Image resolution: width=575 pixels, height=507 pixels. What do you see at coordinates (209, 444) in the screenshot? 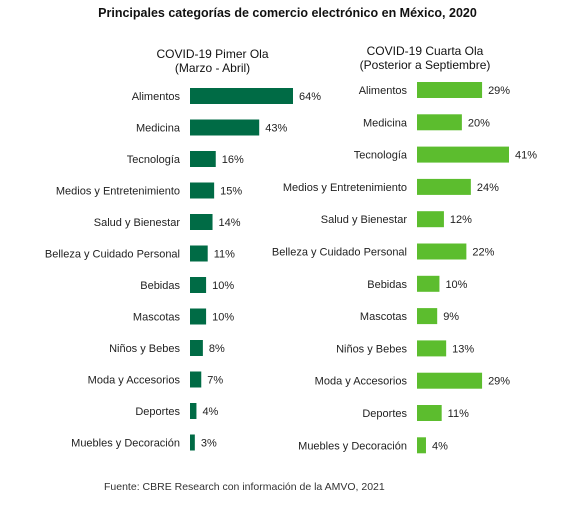
I see `left-value-label: 3%` at bounding box center [209, 444].